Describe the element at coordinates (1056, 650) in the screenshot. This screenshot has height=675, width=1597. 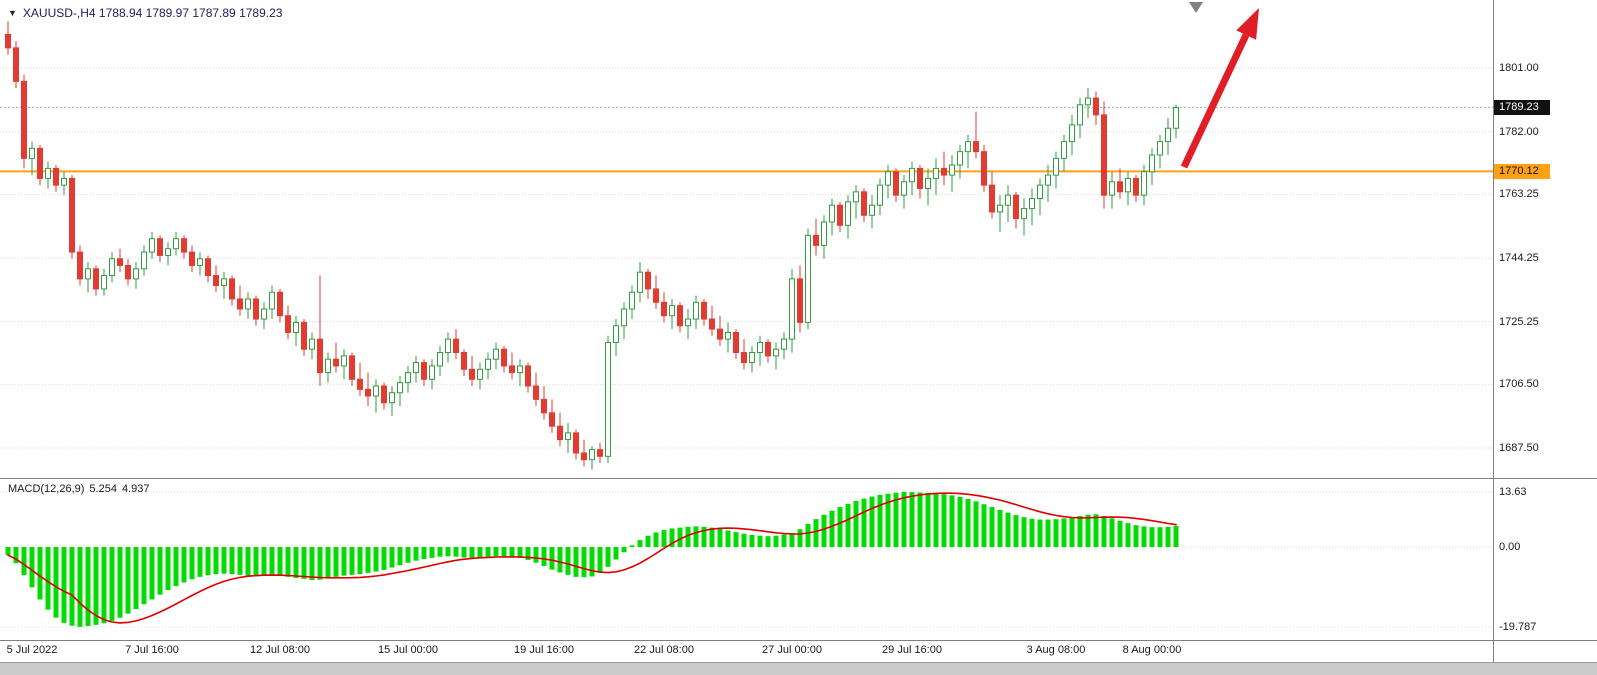
I see `time-axis-label: 3 Aug 08:00` at that location.